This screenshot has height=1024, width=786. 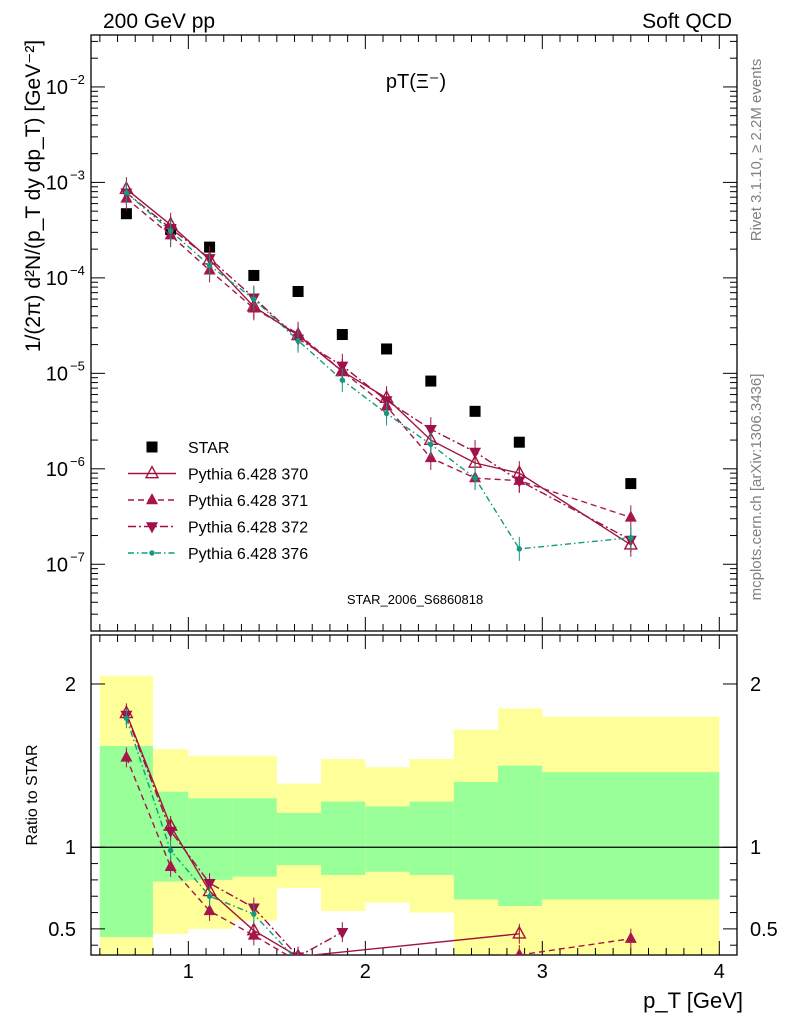 I want to click on legend-entry: Pythia 6.428 371, so click(x=218, y=501).